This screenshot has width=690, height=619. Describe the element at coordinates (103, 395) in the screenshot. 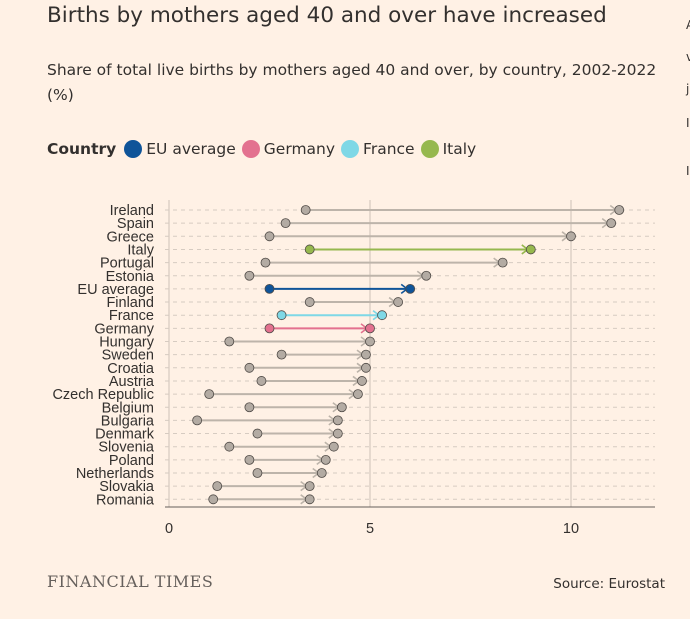

I see `category-label: Czech Republic` at that location.